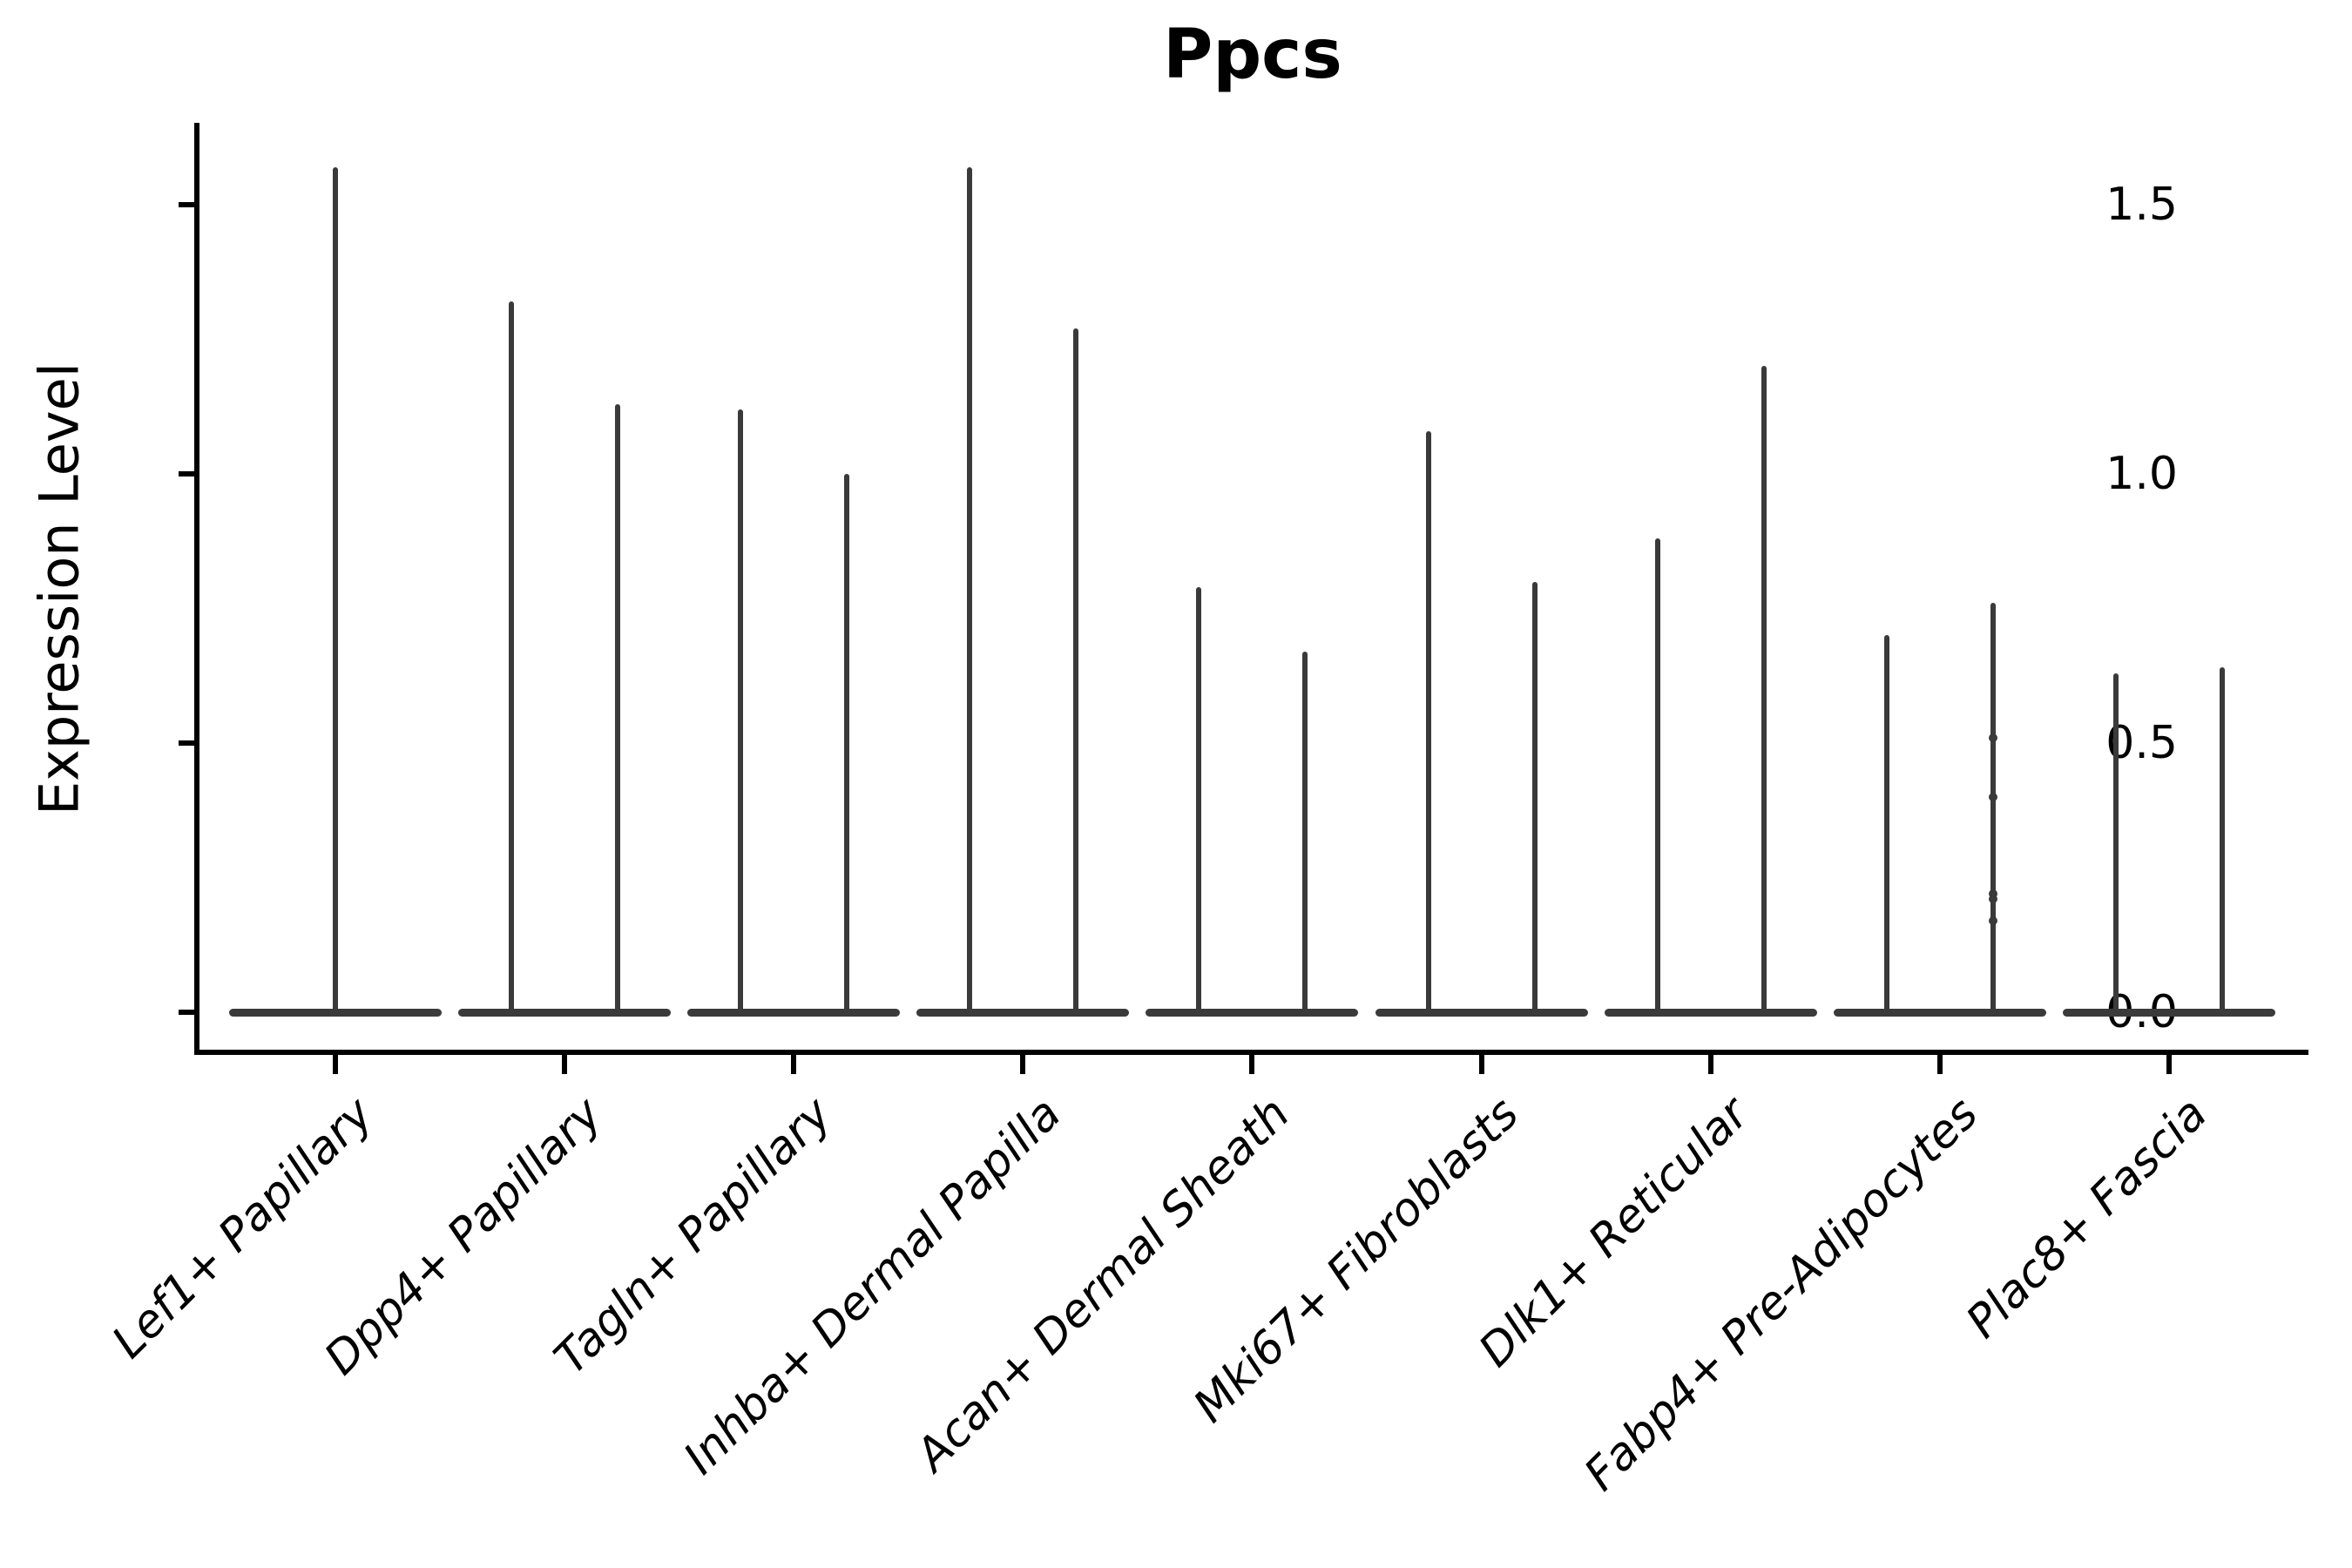 Image resolution: width=2352 pixels, height=1568 pixels. What do you see at coordinates (59, 588) in the screenshot?
I see `y-axis-label: Expression Level` at bounding box center [59, 588].